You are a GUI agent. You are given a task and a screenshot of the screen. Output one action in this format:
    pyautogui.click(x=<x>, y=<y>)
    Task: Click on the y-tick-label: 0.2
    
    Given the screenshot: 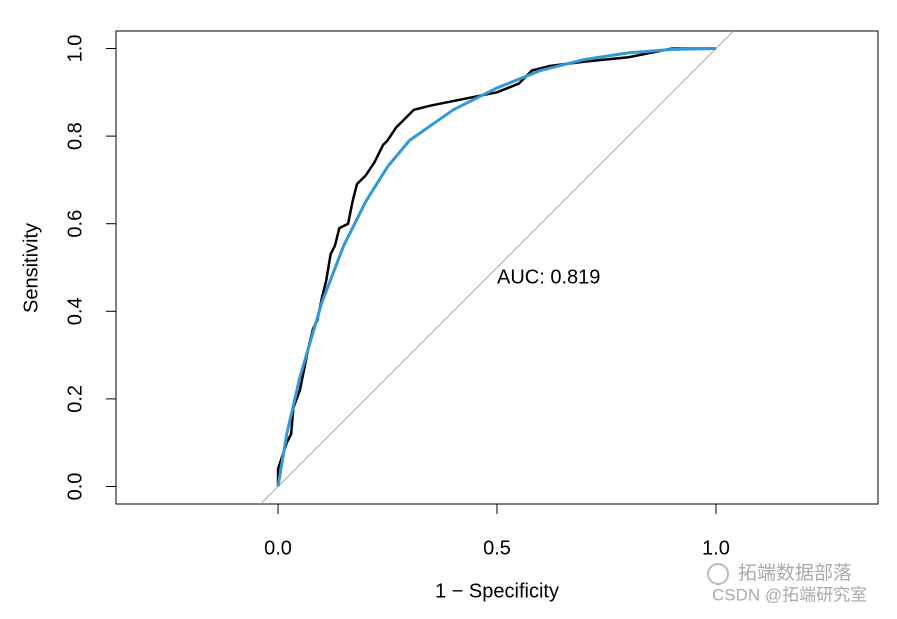 What is the action you would take?
    pyautogui.click(x=75, y=399)
    